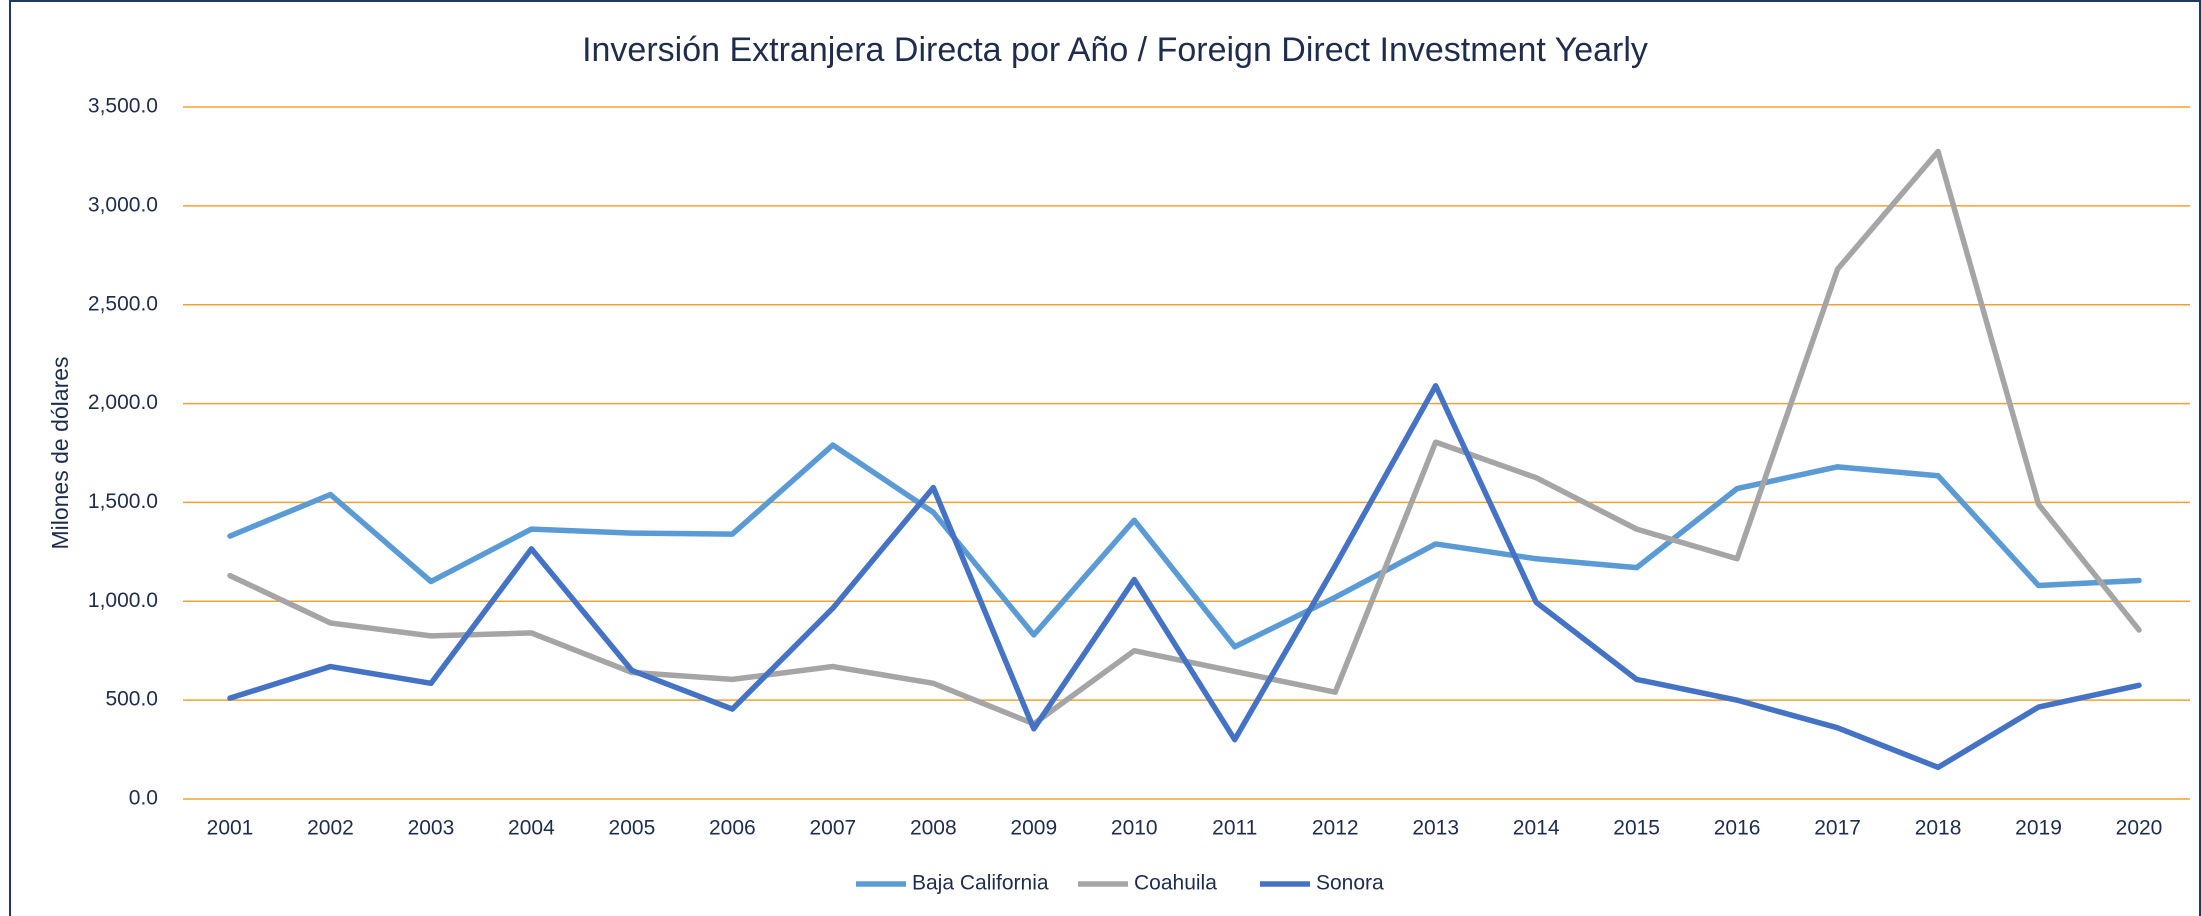 Image resolution: width=2201 pixels, height=916 pixels. Describe the element at coordinates (632, 828) in the screenshot. I see `x-tick-label: 2005` at that location.